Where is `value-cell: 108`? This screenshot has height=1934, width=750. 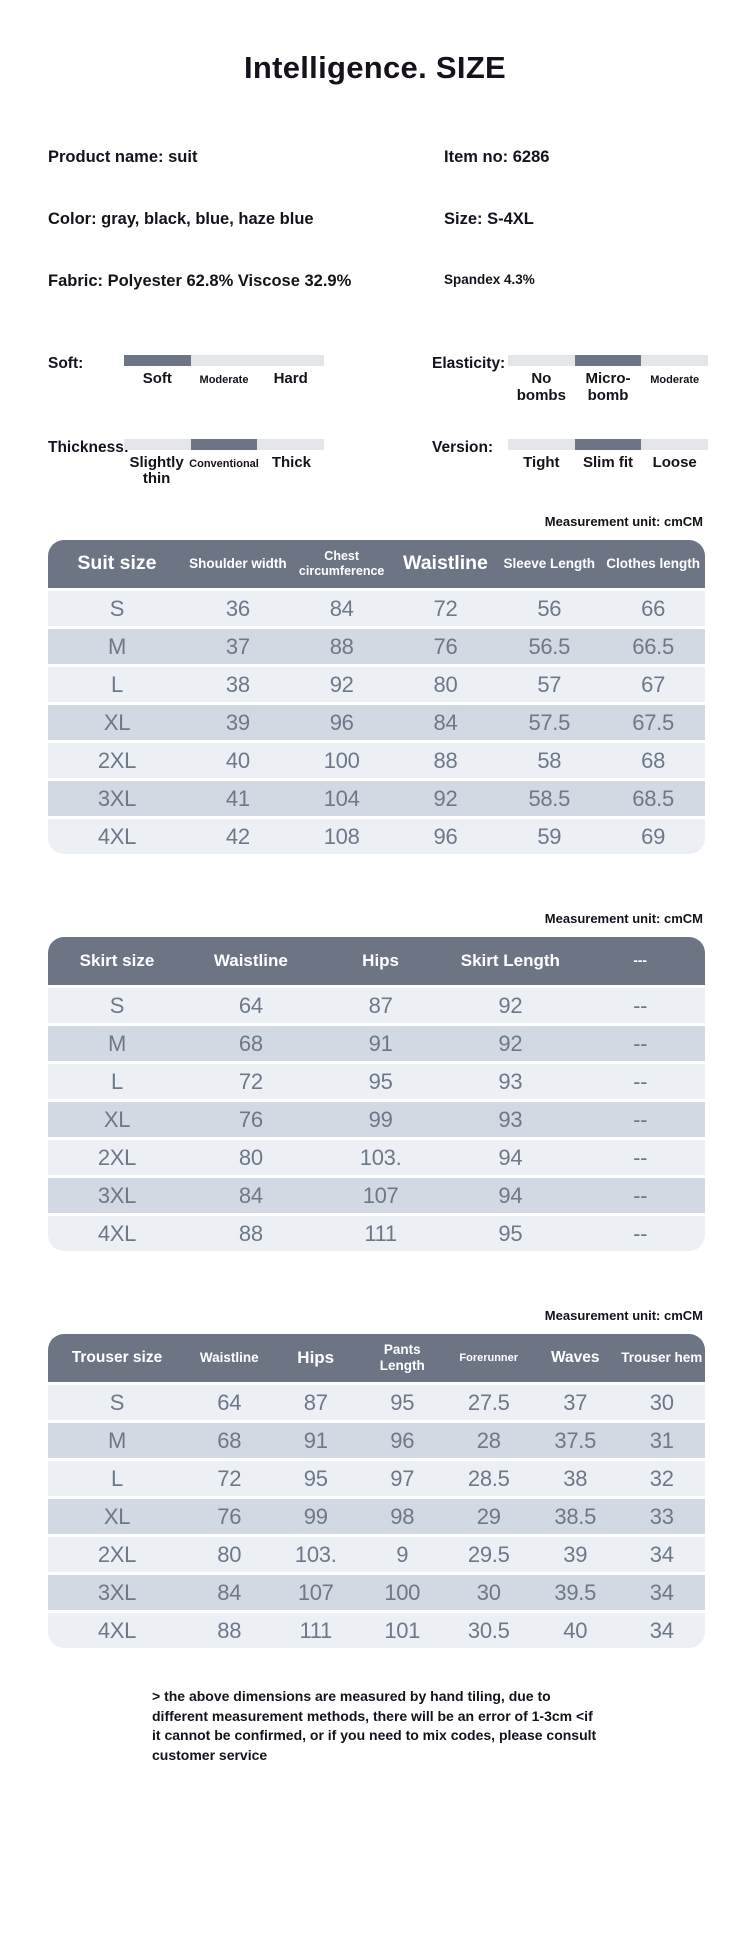 value-cell: 108 is located at coordinates (341, 837).